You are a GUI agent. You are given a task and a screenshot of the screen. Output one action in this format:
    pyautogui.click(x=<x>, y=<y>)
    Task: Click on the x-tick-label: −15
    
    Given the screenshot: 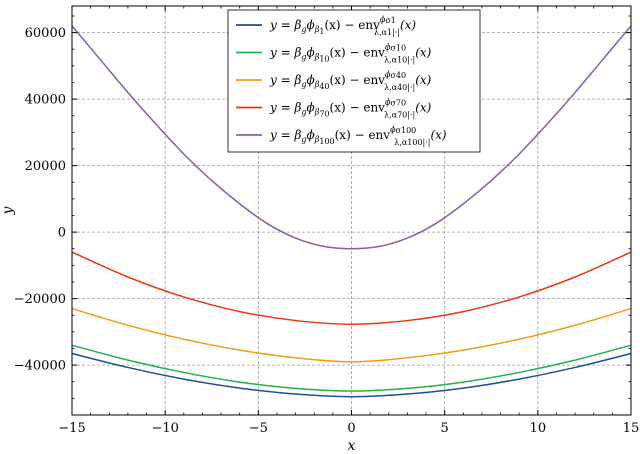 What is the action you would take?
    pyautogui.click(x=71, y=428)
    